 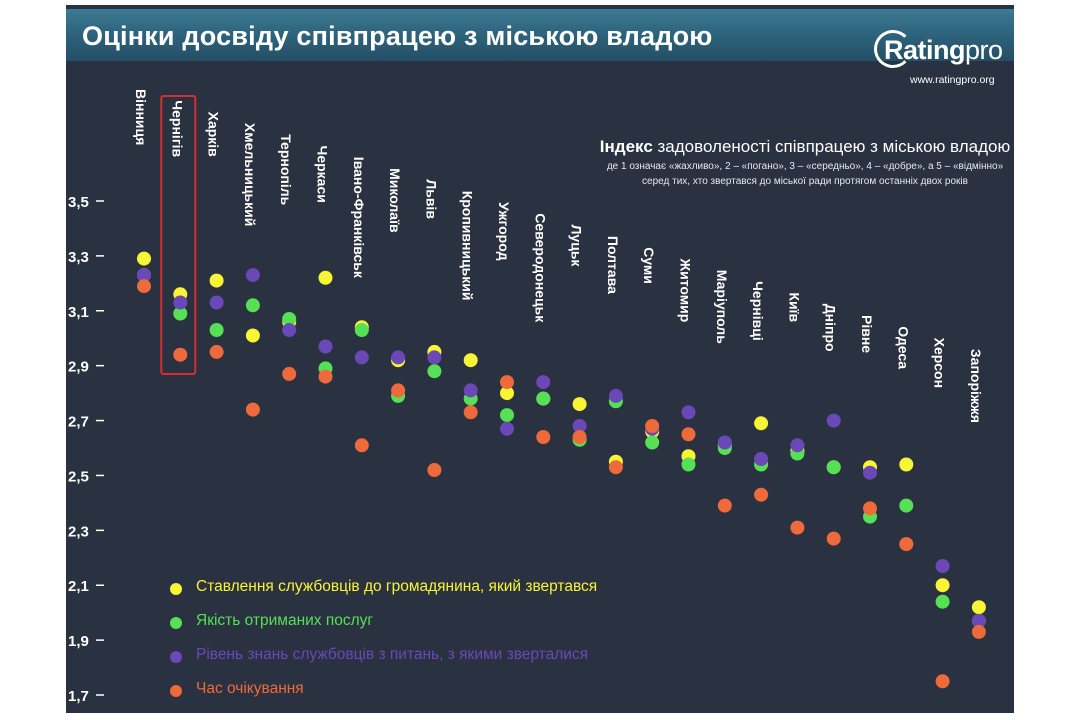 I want to click on y-tick-label: 3,3, so click(x=78, y=257).